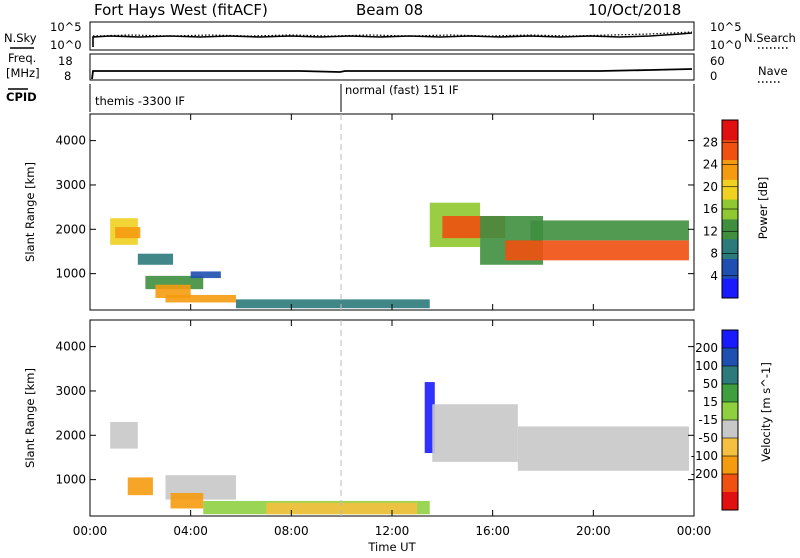  I want to click on x-axis-label: Time UT, so click(391, 547).